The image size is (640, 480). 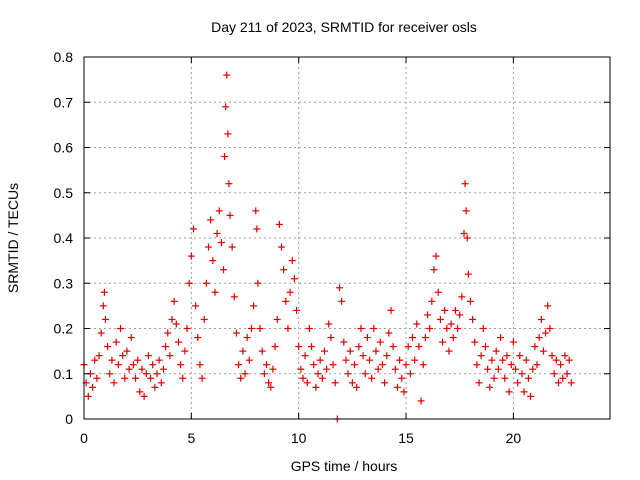 What do you see at coordinates (514, 438) in the screenshot?
I see `x-tick-label: 20` at bounding box center [514, 438].